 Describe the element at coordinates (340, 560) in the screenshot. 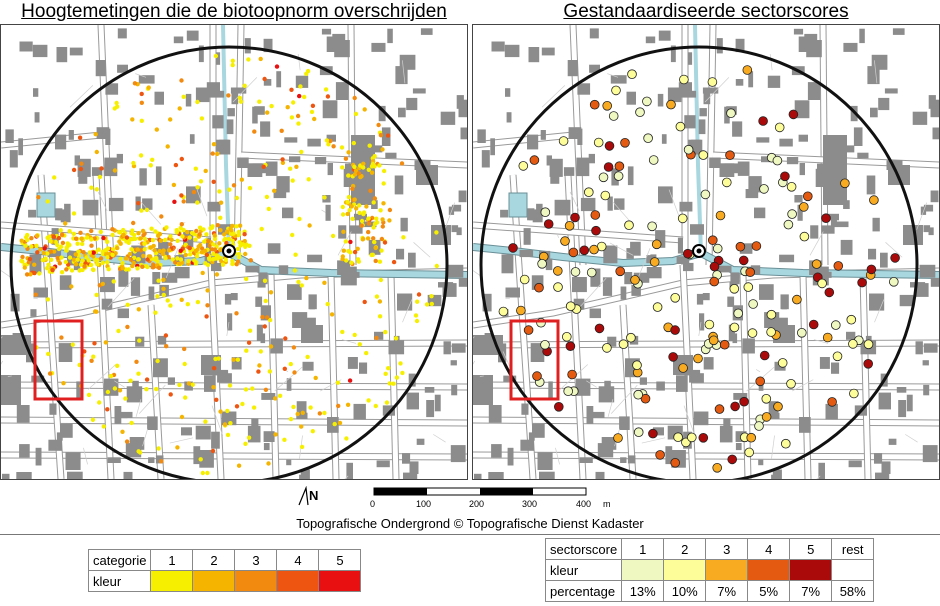

I see `legend-category-5: 5` at that location.